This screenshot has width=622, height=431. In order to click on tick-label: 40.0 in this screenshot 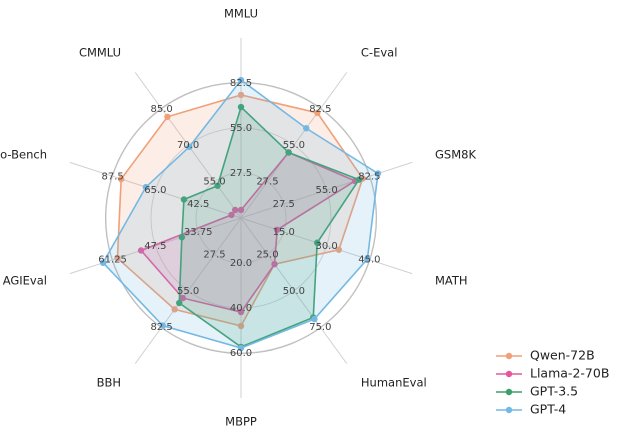, I will do `click(241, 308)`.